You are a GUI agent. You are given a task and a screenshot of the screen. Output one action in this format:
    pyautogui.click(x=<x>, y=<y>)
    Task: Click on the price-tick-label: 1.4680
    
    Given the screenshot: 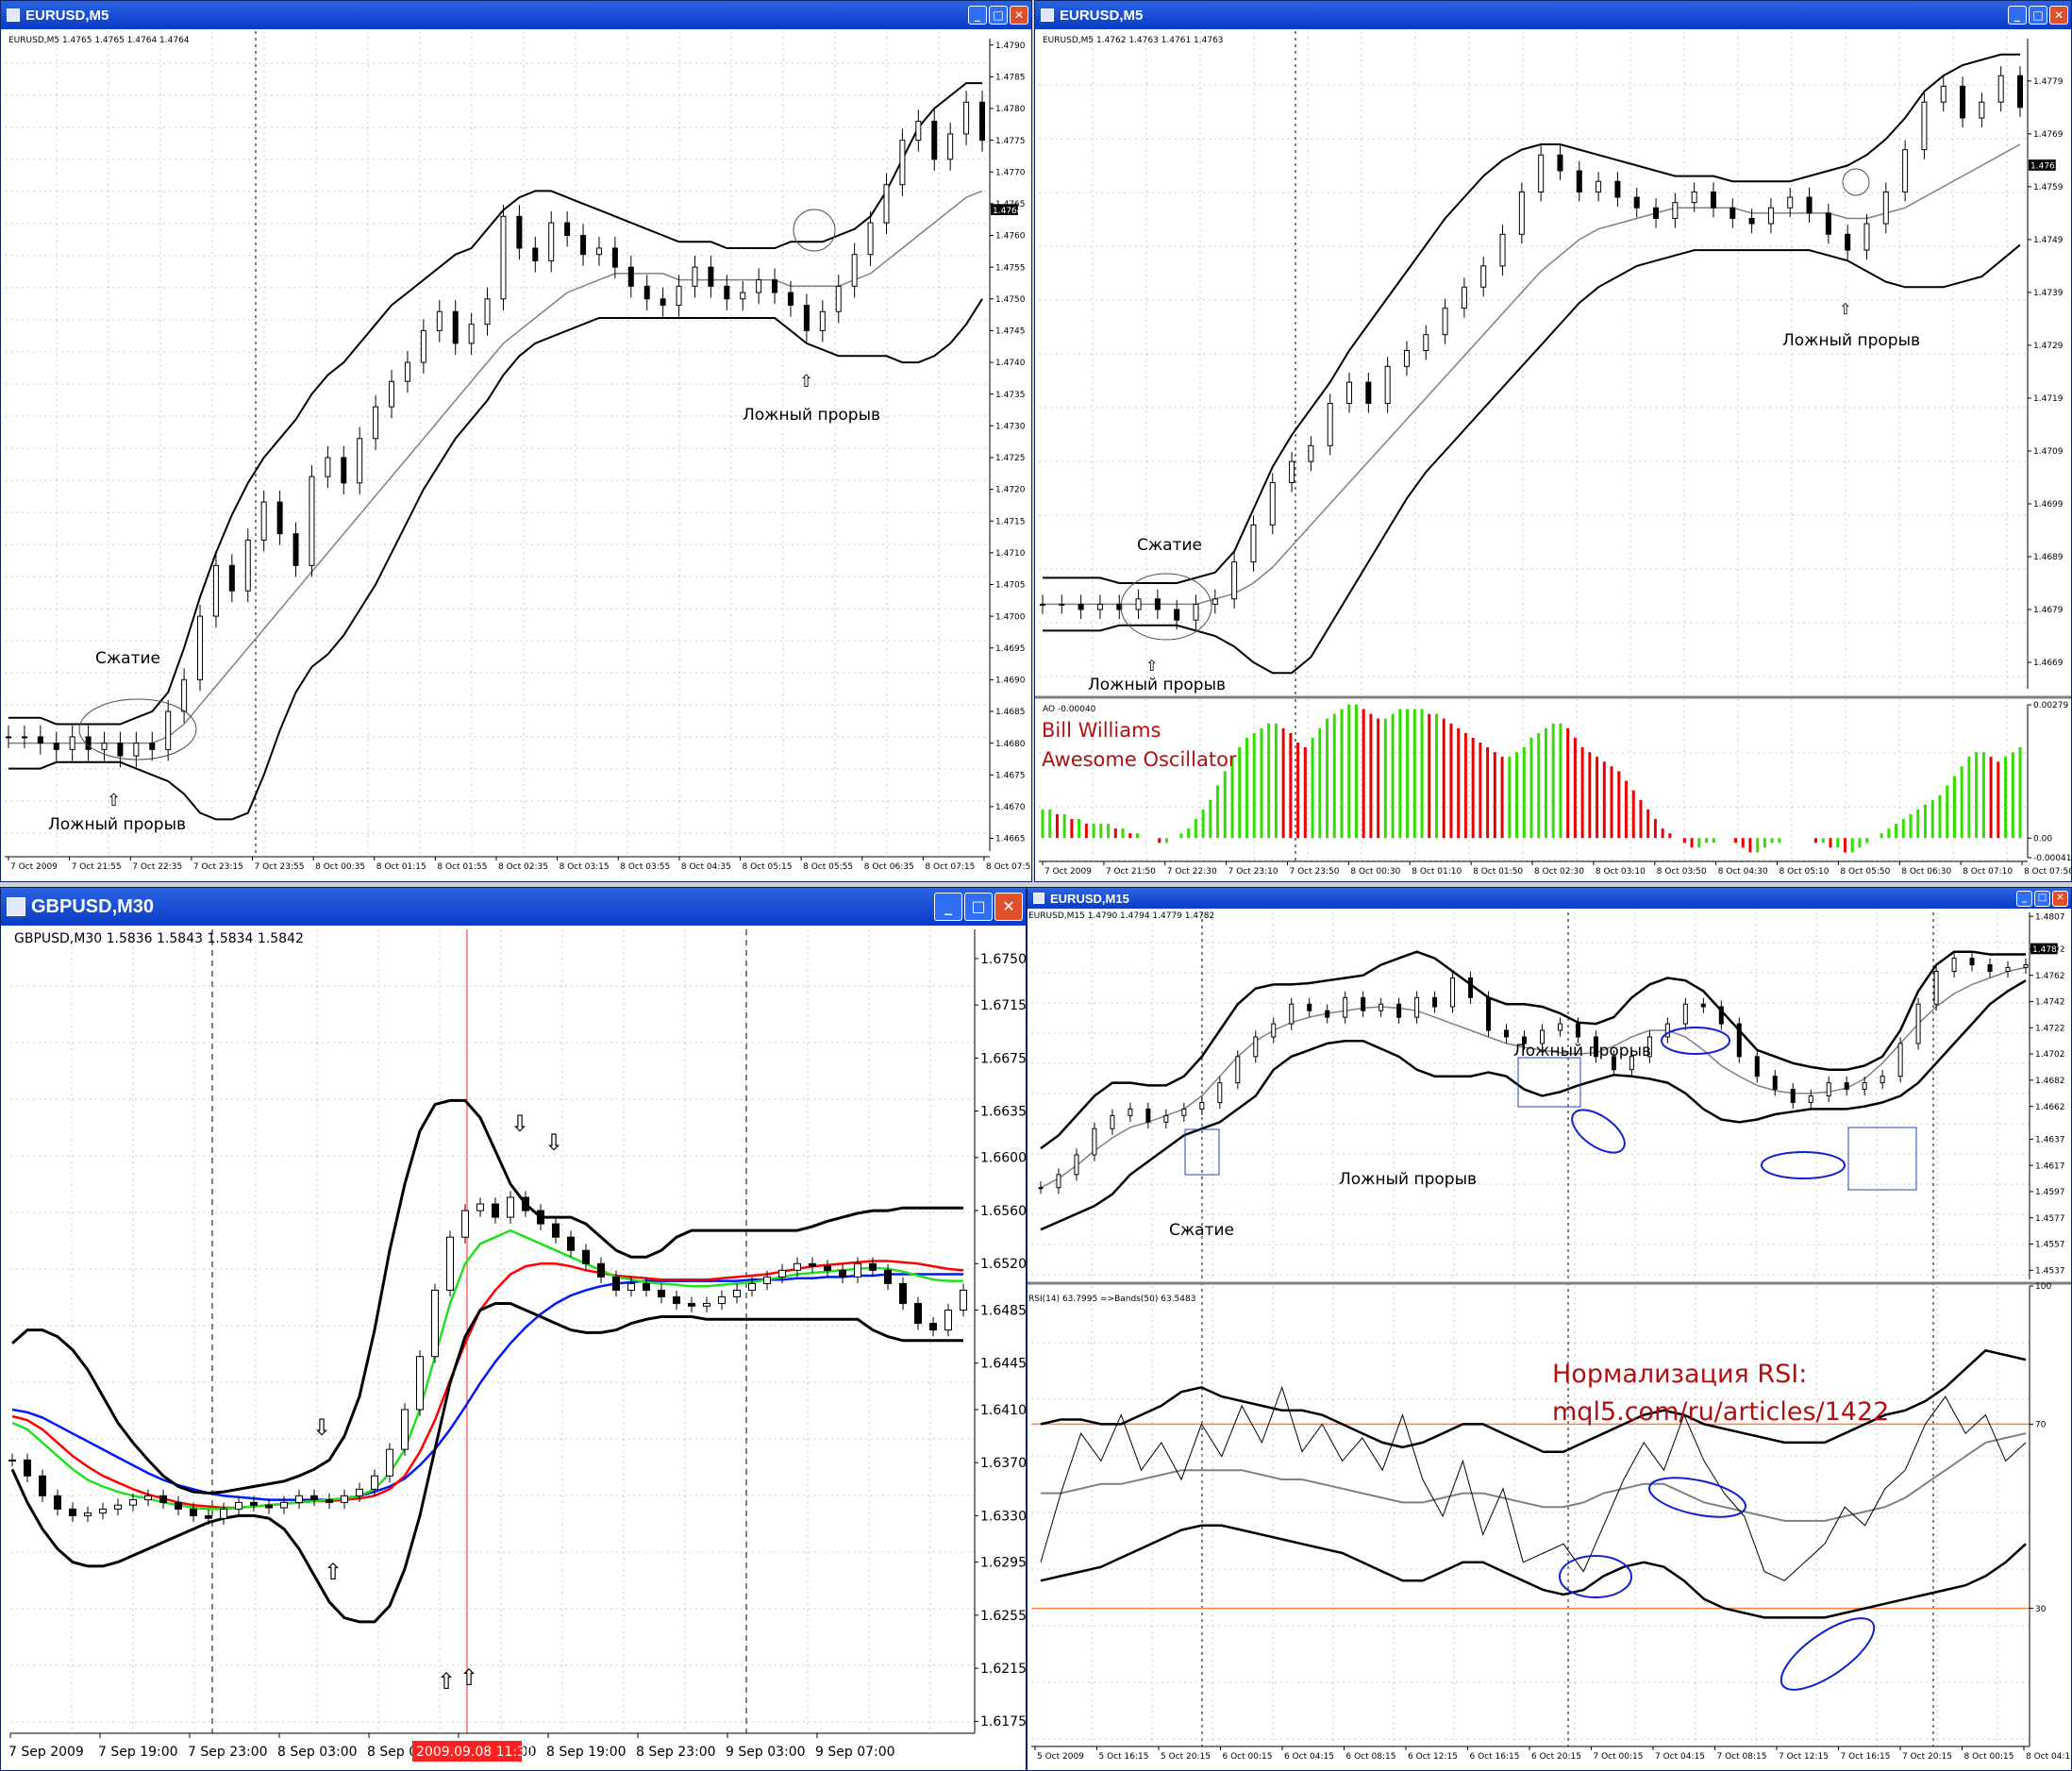 What is the action you would take?
    pyautogui.click(x=1010, y=744)
    